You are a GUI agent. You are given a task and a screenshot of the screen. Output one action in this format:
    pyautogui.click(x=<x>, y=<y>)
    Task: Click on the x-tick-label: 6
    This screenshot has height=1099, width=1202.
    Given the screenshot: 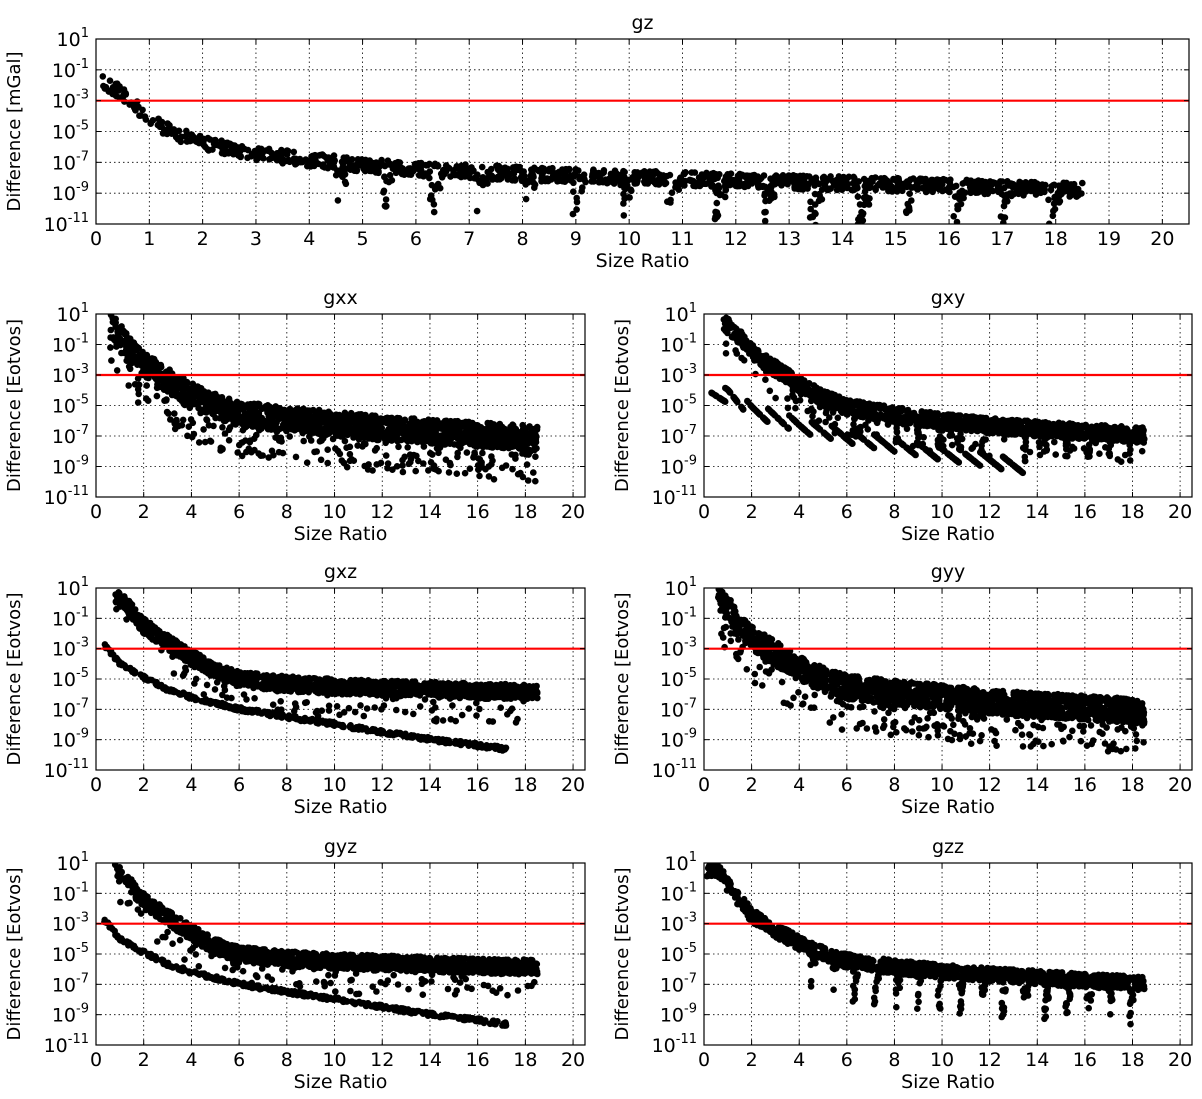 What is the action you would take?
    pyautogui.click(x=416, y=239)
    